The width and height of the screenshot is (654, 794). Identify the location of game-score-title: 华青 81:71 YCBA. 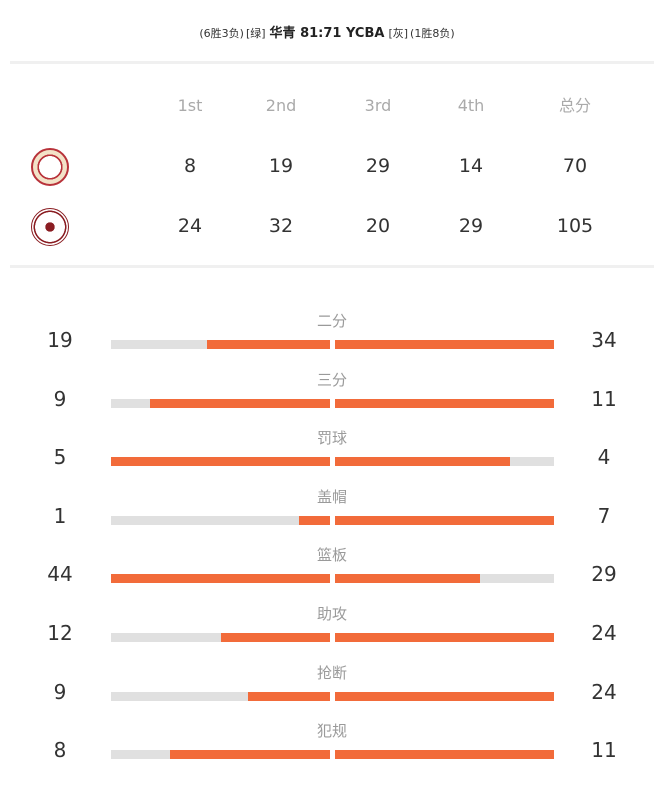
(327, 33).